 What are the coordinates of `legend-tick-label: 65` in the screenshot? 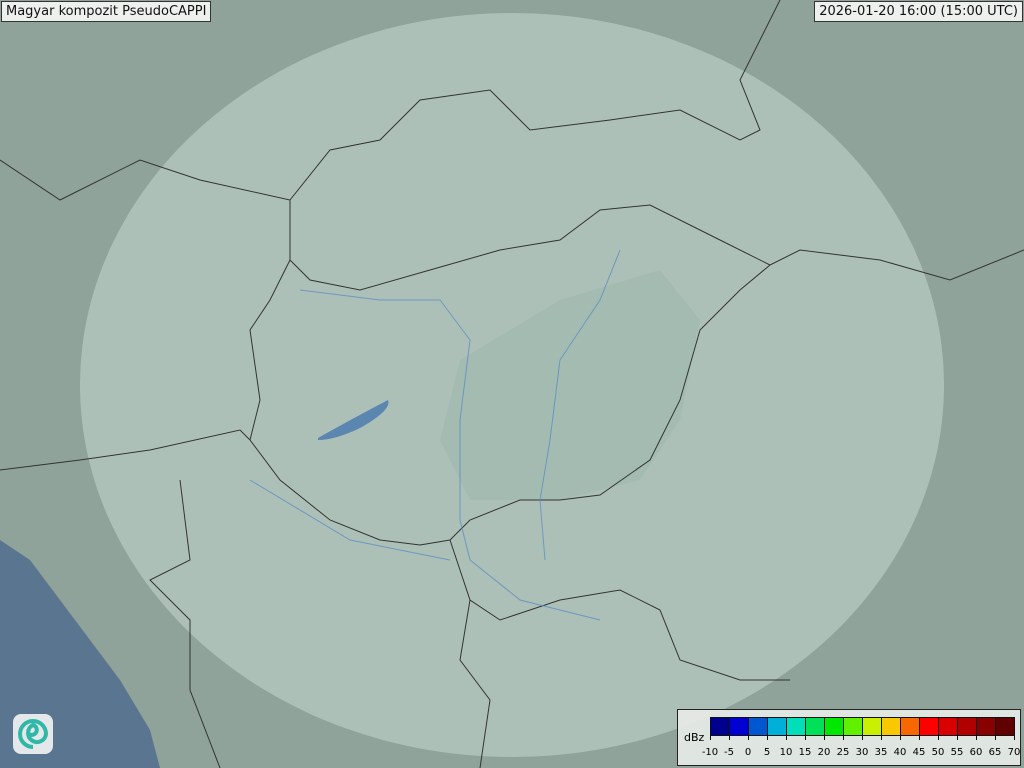 It's located at (995, 752).